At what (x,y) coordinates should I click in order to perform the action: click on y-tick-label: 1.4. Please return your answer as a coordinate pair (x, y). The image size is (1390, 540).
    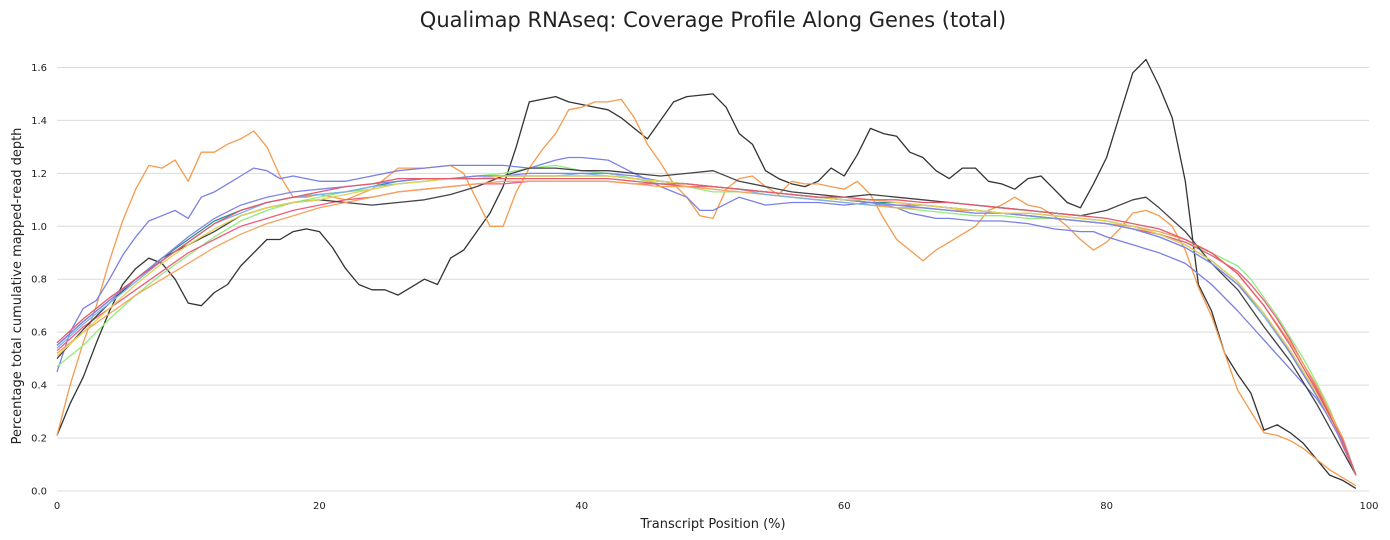
    Looking at the image, I should click on (39, 121).